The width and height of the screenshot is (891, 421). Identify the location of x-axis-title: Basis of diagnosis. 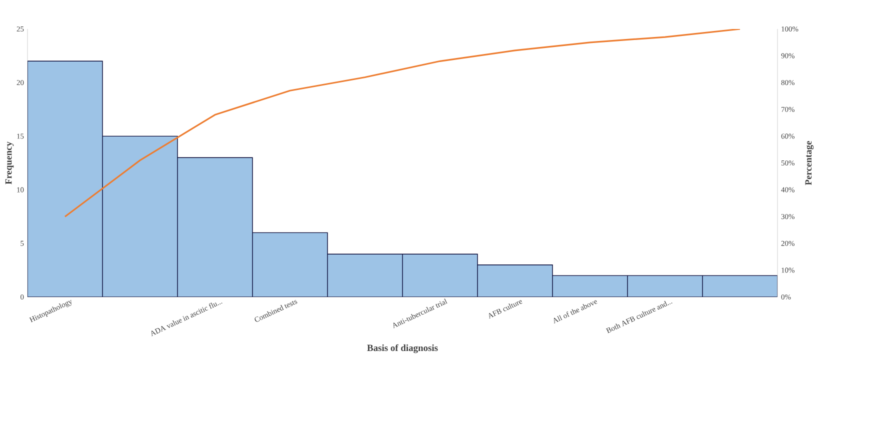
(402, 349).